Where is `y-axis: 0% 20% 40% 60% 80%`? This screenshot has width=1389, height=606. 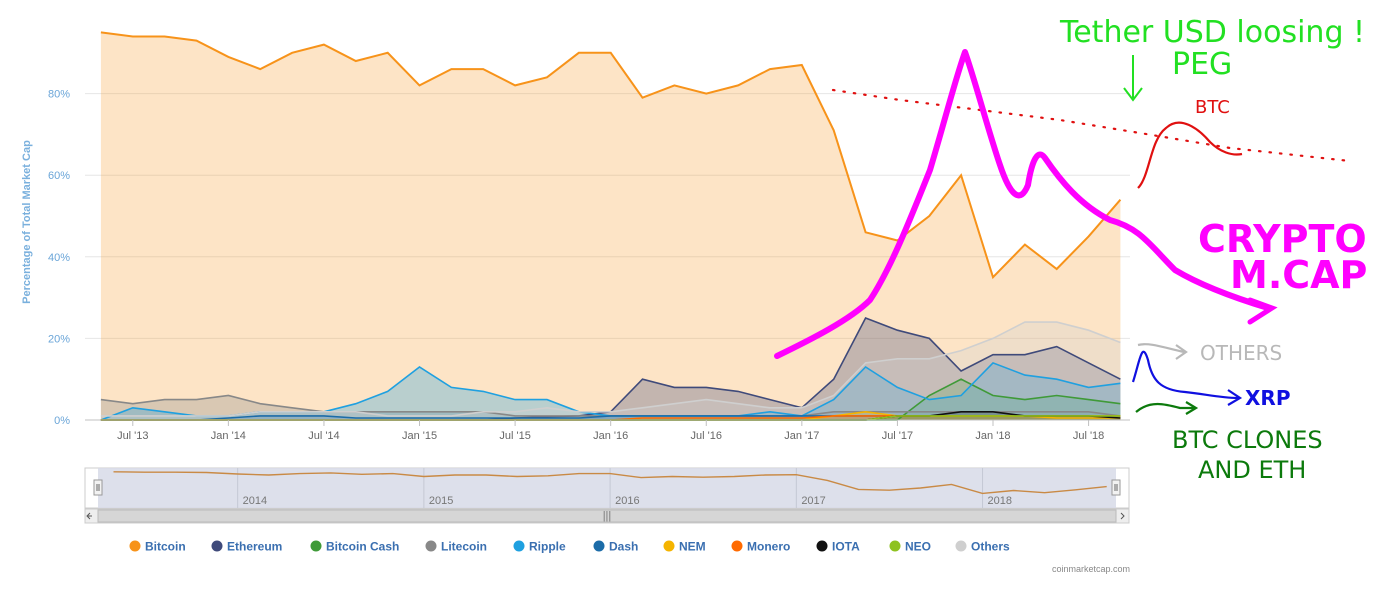
y-axis: 0% 20% 40% 60% 80% is located at coordinates (59, 258).